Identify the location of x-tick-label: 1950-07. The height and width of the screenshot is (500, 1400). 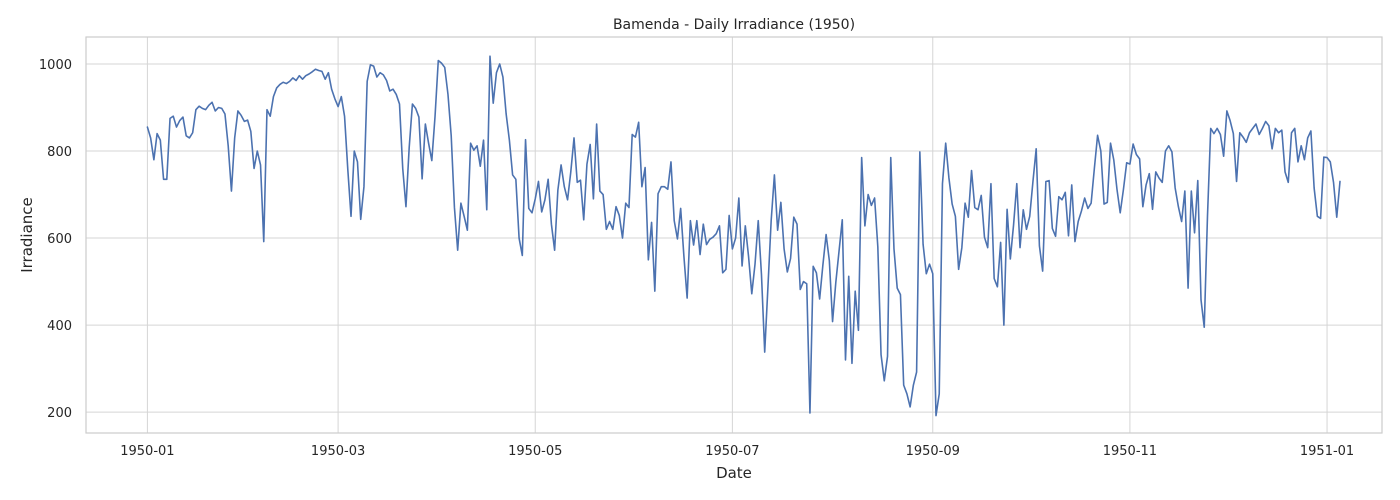
(732, 451).